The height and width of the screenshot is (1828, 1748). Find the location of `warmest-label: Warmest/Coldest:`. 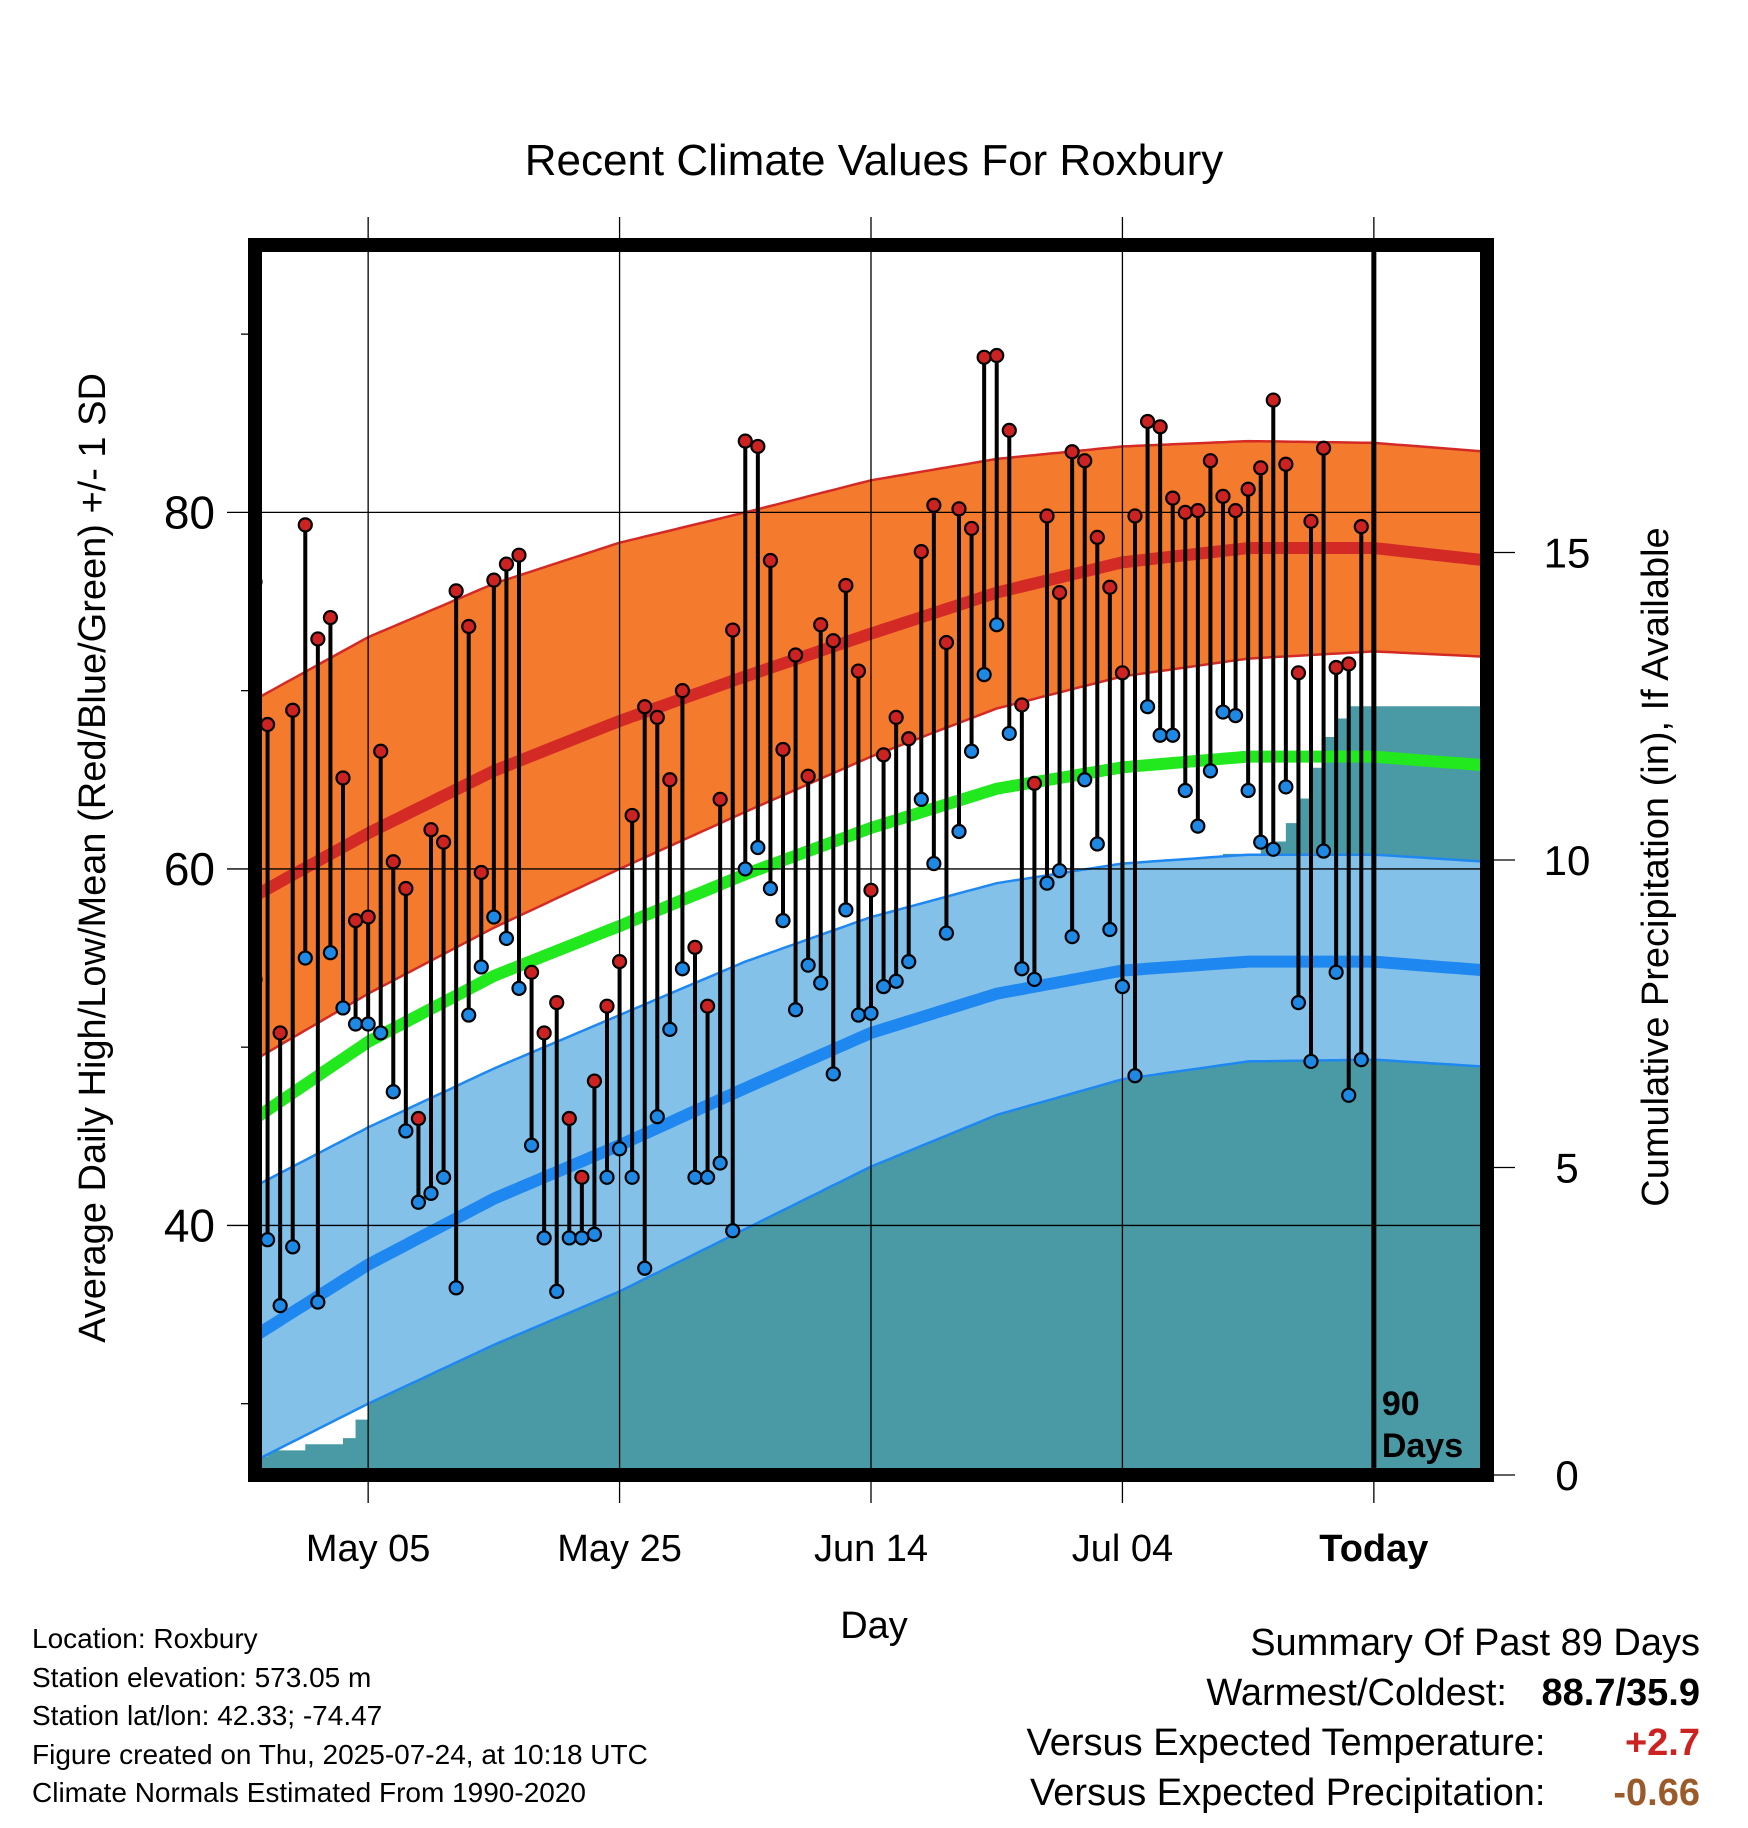

warmest-label: Warmest/Coldest: is located at coordinates (1356, 1693).